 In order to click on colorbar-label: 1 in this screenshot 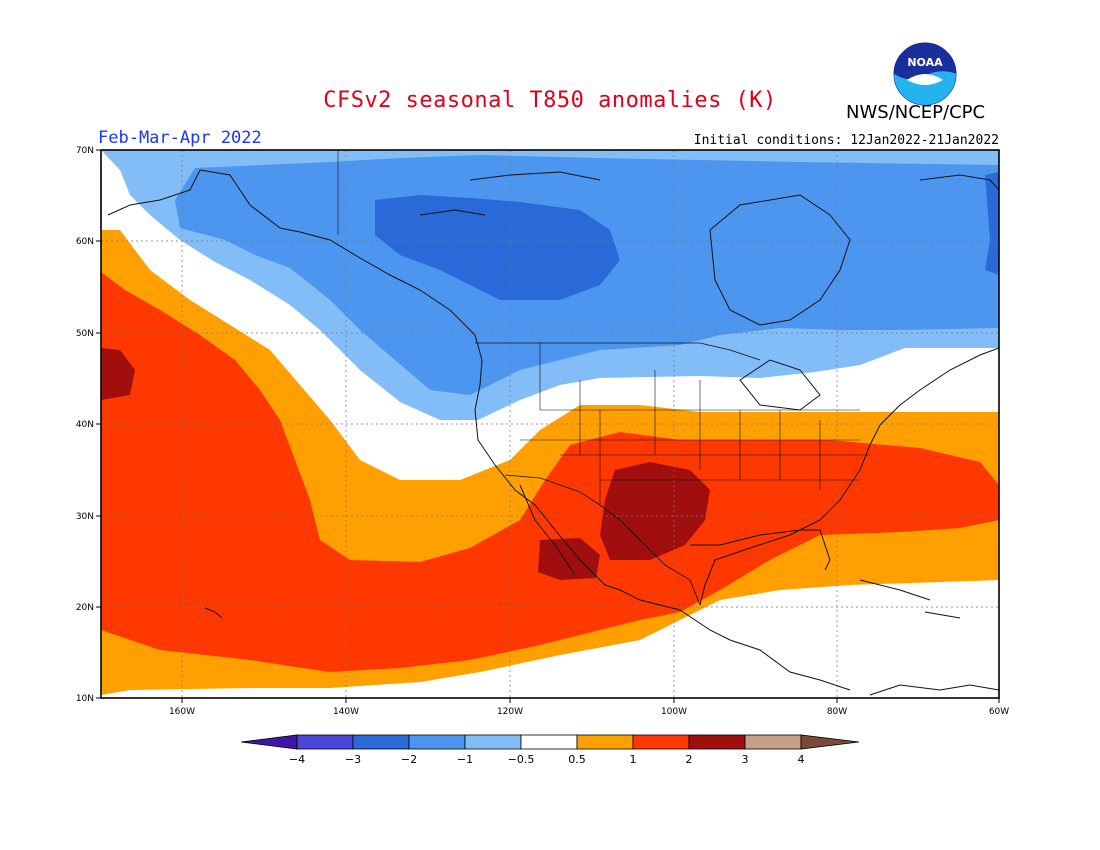, I will do `click(633, 759)`.